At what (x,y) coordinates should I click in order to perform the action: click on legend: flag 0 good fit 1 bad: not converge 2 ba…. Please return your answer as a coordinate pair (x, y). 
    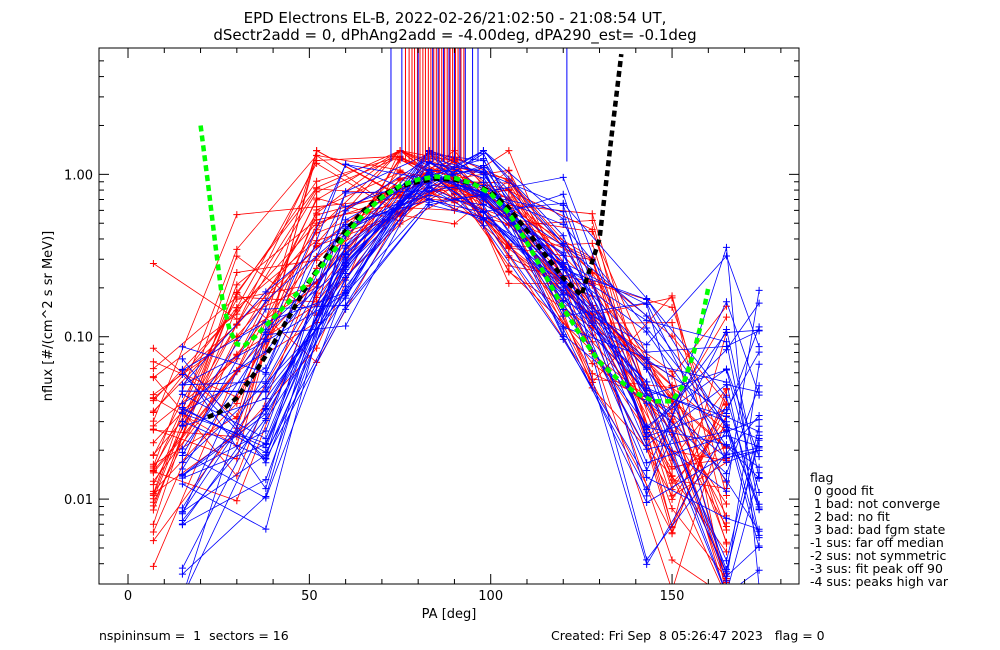
    Looking at the image, I should click on (879, 529).